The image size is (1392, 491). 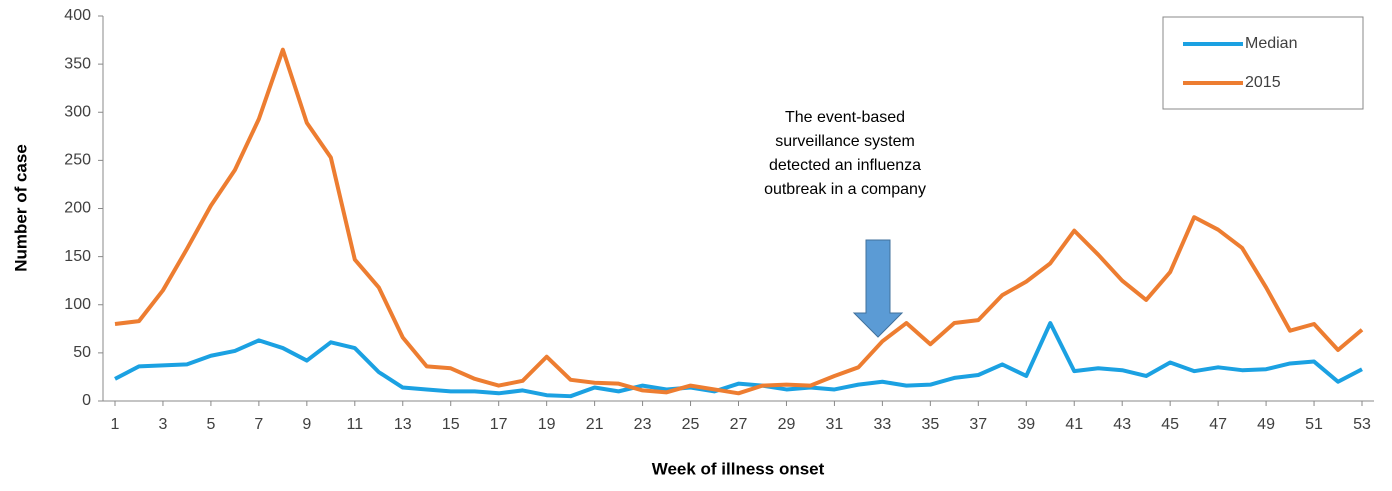 I want to click on x-tick-label: 35, so click(x=930, y=424).